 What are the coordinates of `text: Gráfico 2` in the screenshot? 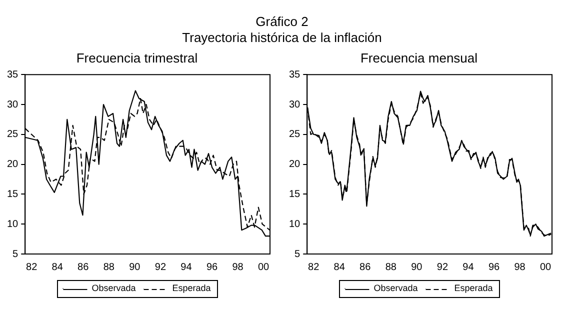 It's located at (282, 22).